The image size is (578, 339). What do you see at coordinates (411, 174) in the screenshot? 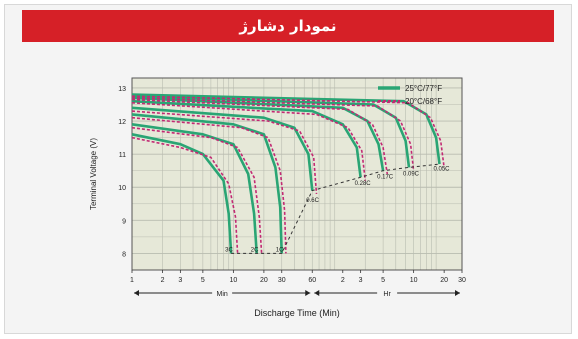
I see `curve-label: 0.09C` at bounding box center [411, 174].